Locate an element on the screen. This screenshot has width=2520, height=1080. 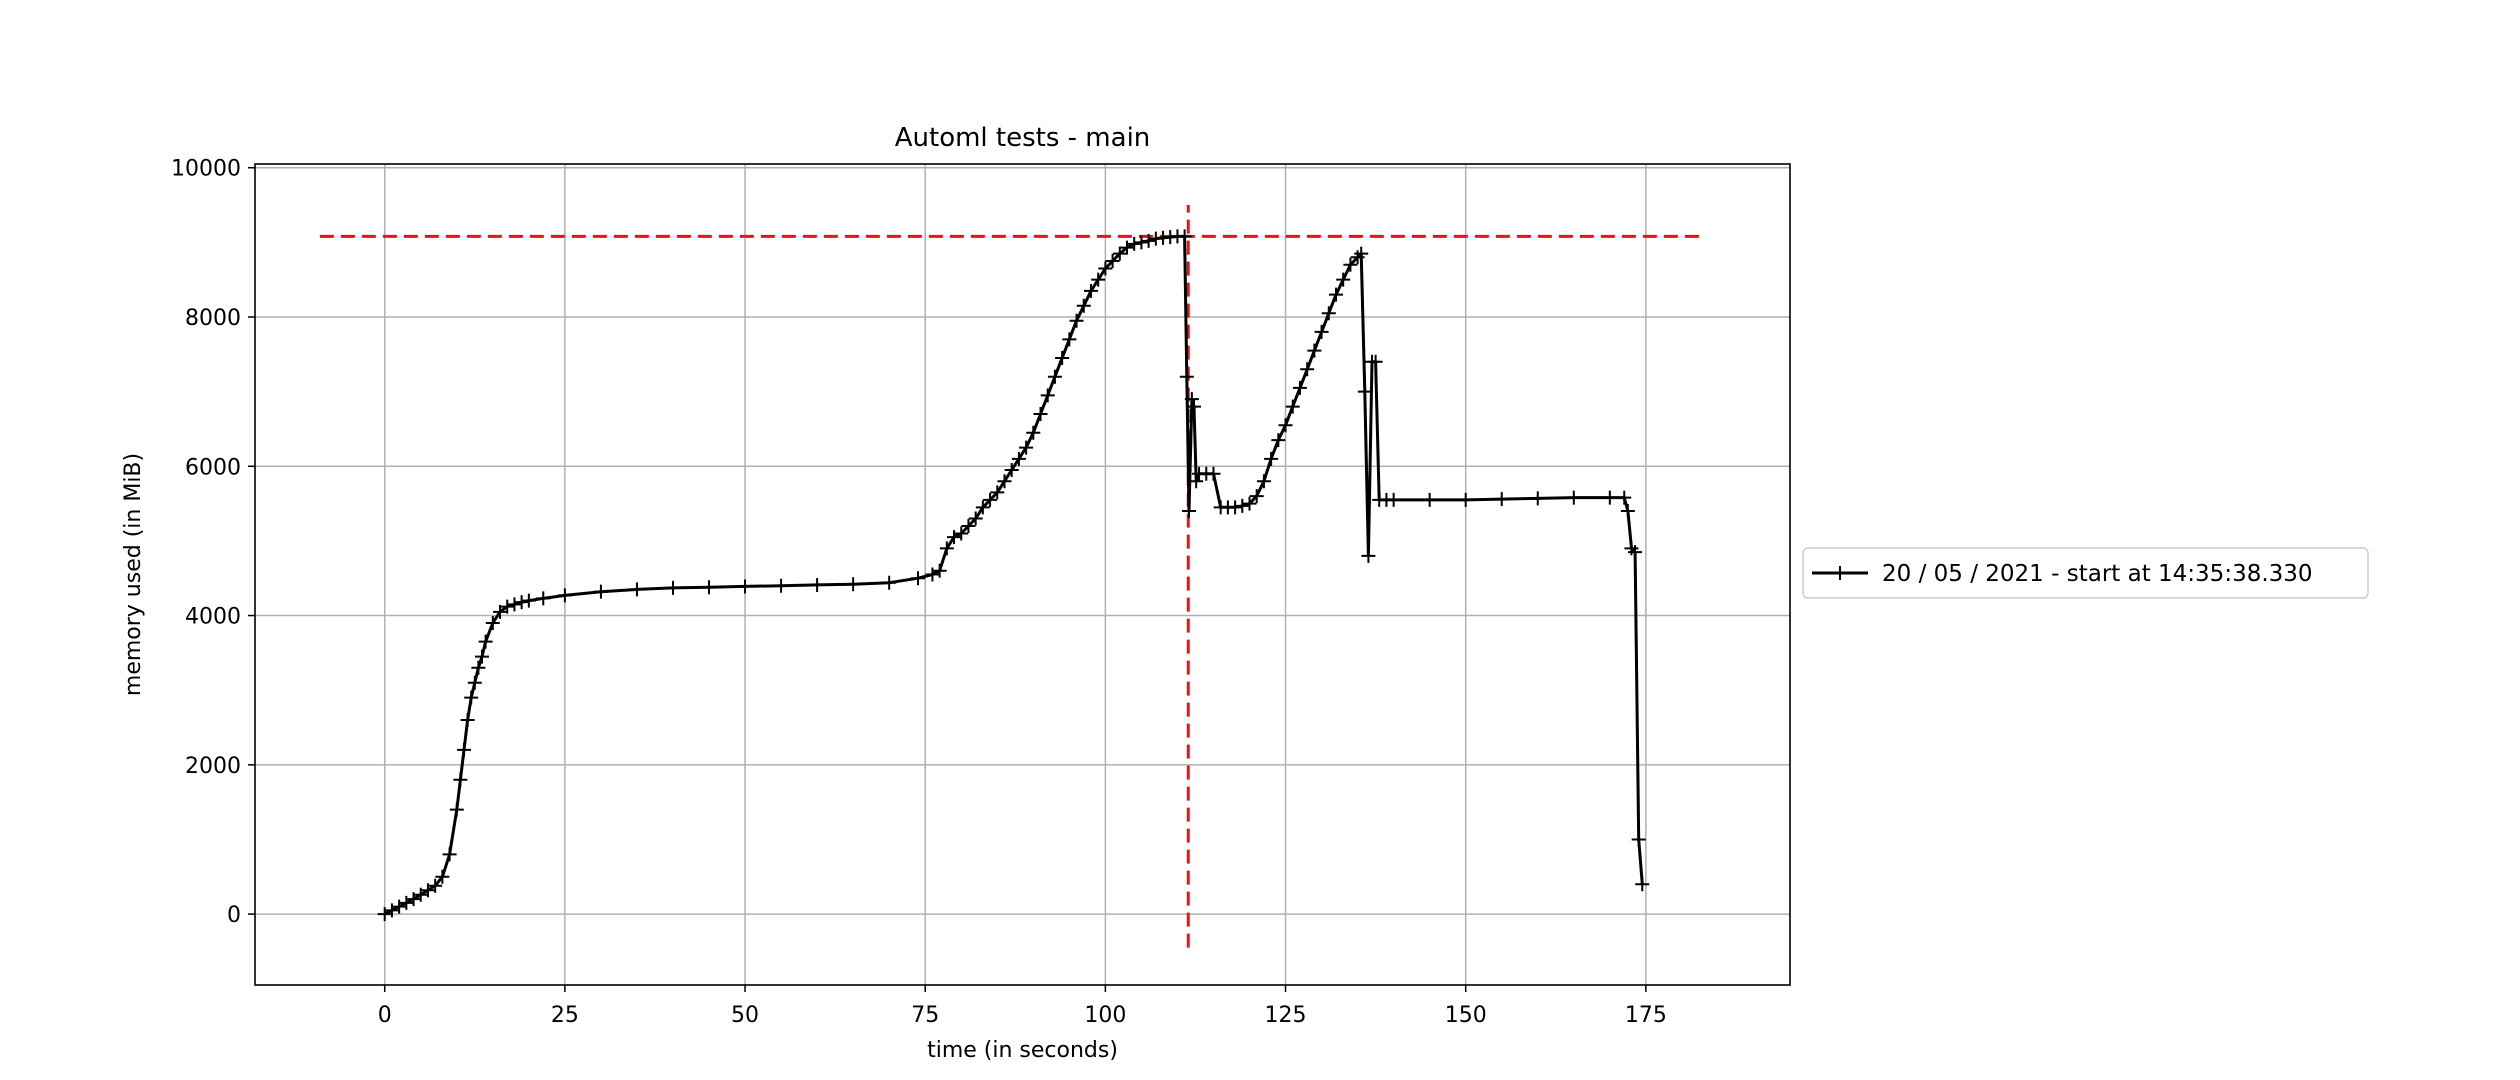
y-tick-label: 0 is located at coordinates (234, 915).